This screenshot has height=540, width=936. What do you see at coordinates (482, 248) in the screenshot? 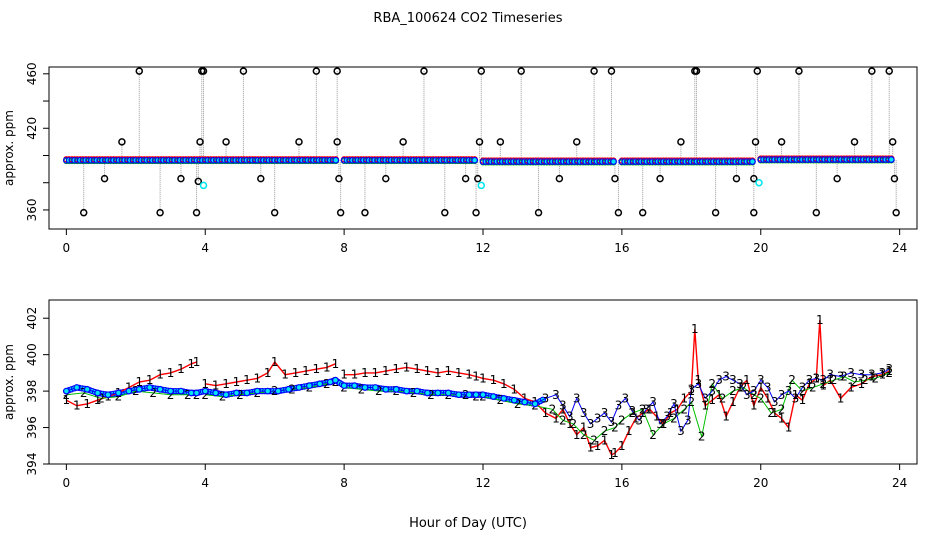
I see `x-tick-label: 12` at bounding box center [482, 248].